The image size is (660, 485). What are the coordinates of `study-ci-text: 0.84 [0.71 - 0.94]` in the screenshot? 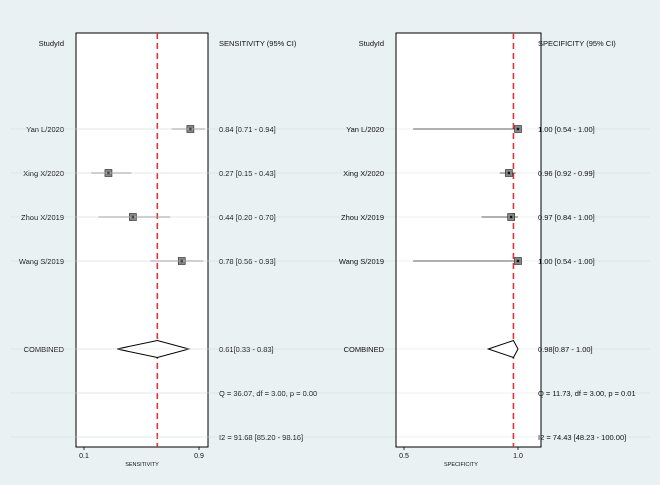 It's located at (247, 129).